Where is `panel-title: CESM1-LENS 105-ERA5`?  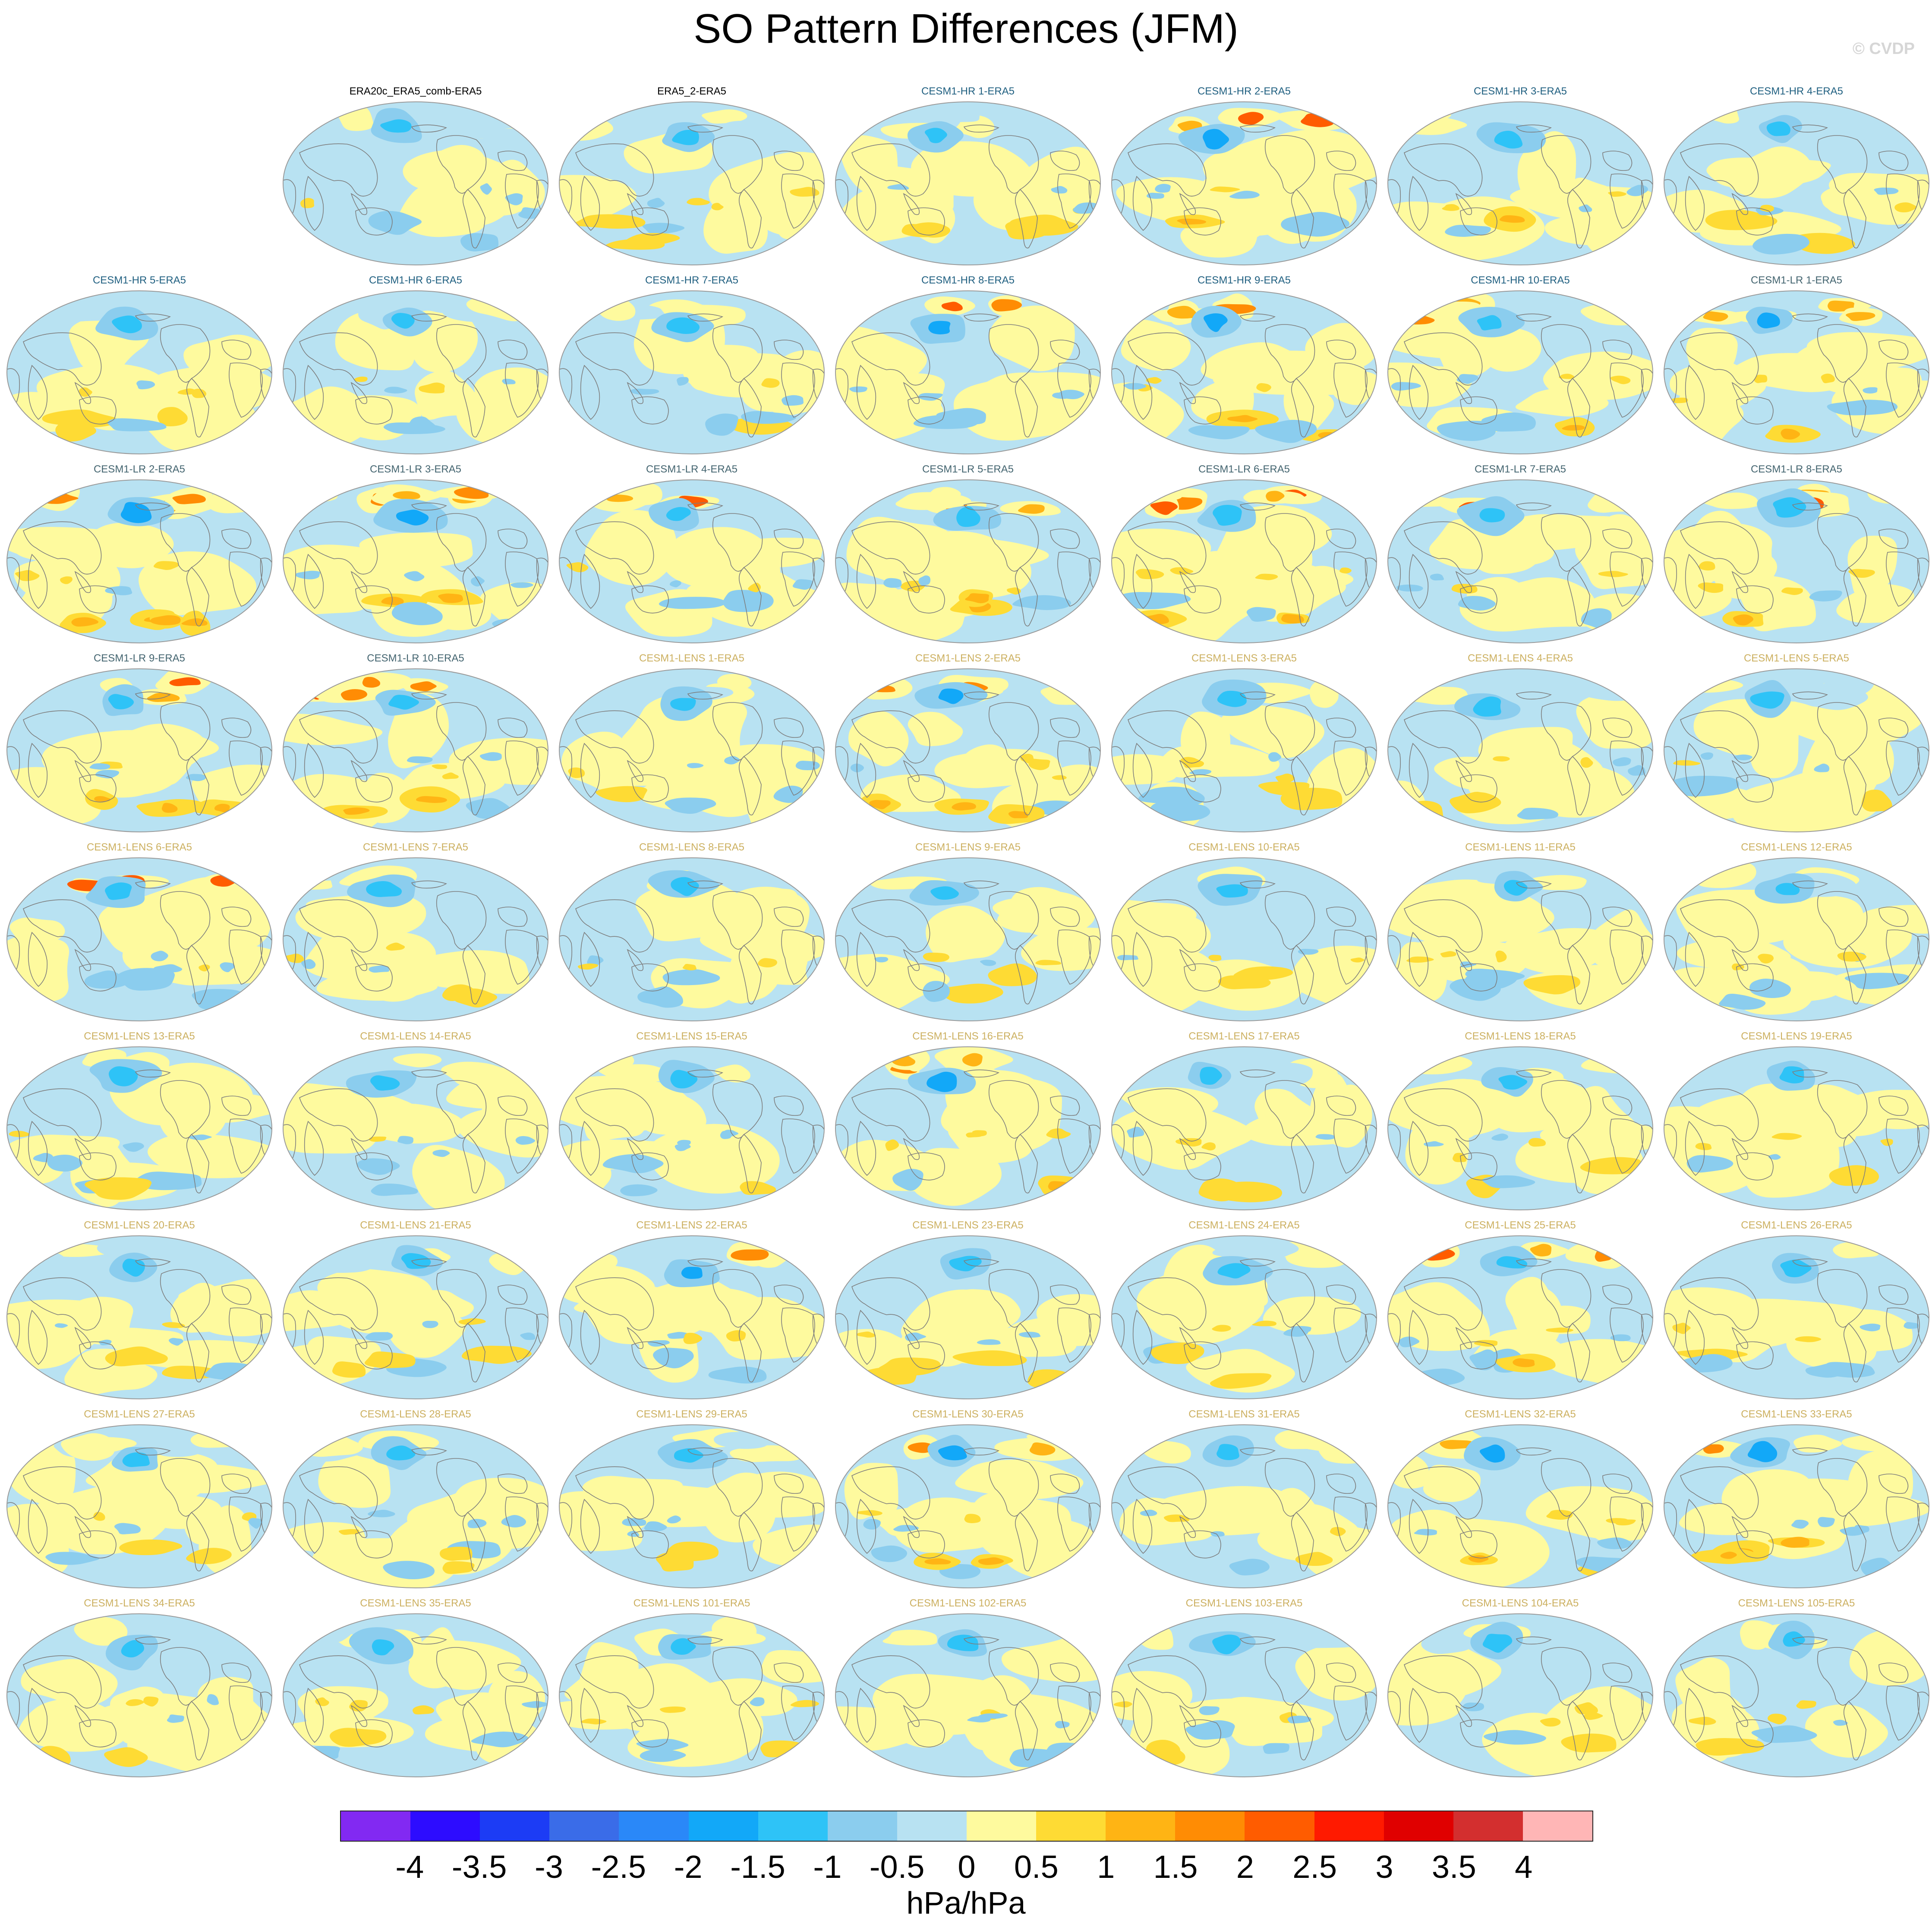
panel-title: CESM1-LENS 105-ERA5 is located at coordinates (1797, 1603).